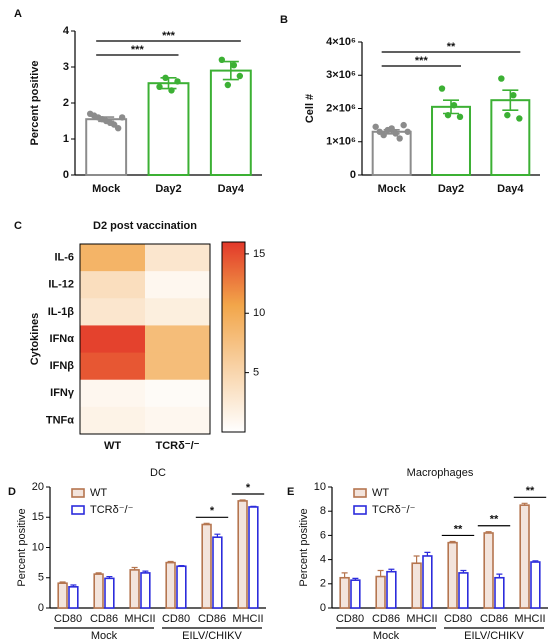 Image resolution: width=550 pixels, height=643 pixels. Describe the element at coordinates (394, 510) in the screenshot. I see `legend-label: TCRδ⁻/⁻` at that location.